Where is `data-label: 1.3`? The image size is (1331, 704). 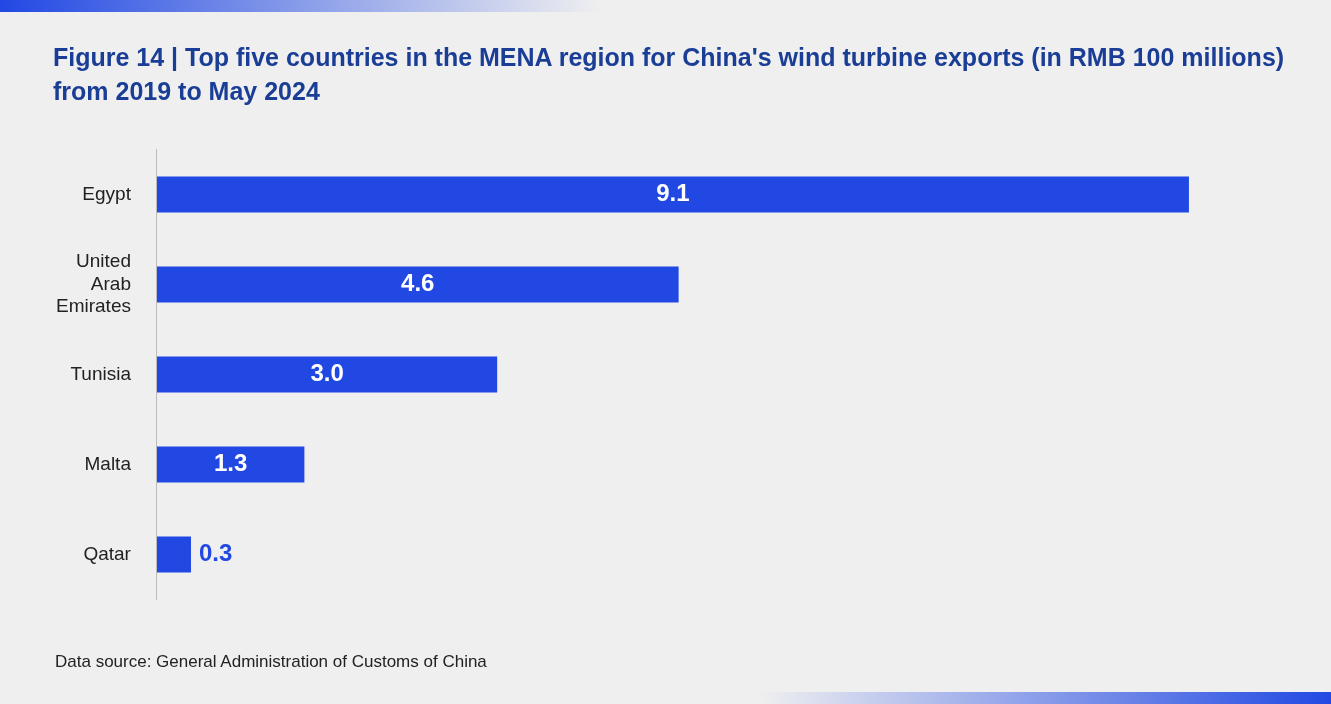 data-label: 1.3 is located at coordinates (230, 463).